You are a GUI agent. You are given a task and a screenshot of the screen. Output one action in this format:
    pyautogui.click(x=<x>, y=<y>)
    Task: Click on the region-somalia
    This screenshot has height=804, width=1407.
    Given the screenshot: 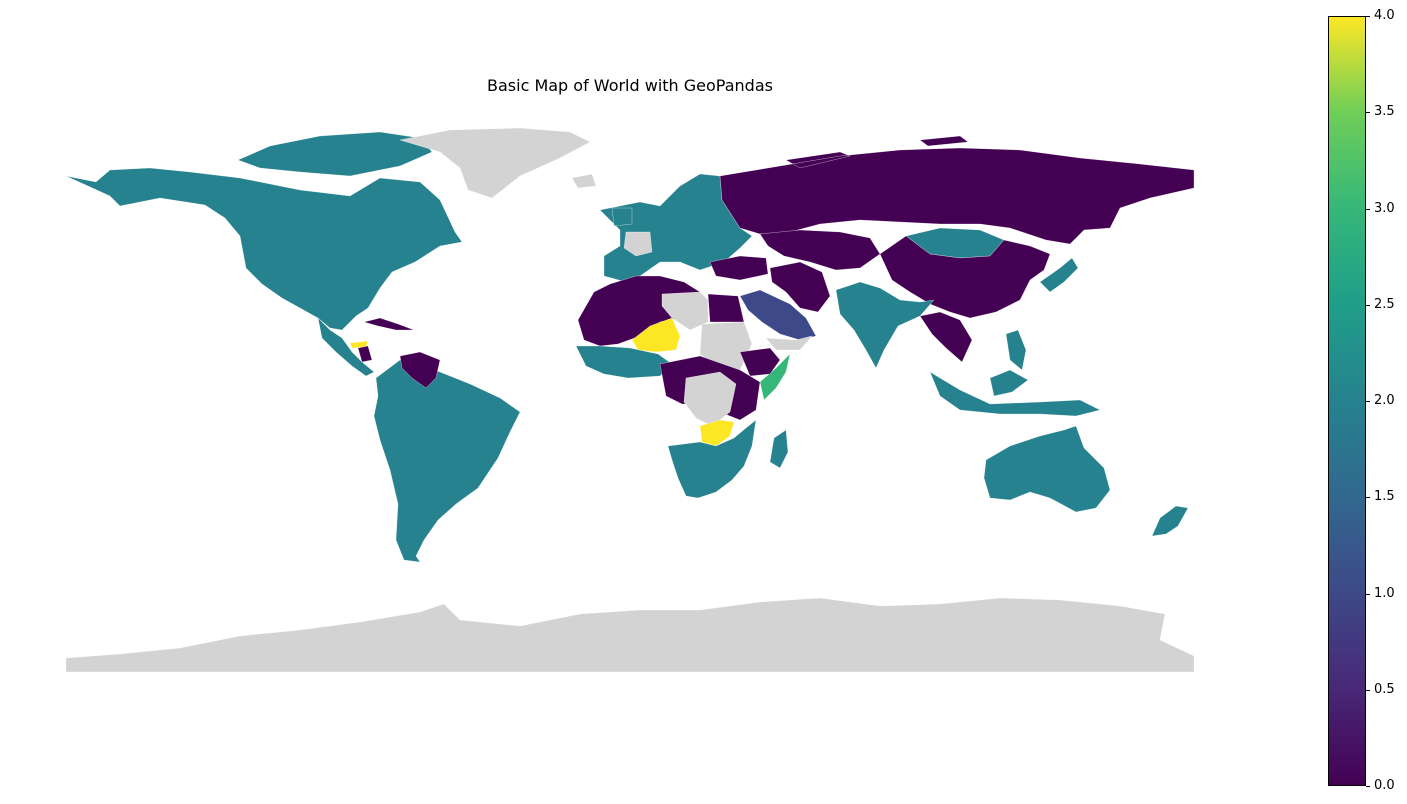 What is the action you would take?
    pyautogui.click(x=775, y=377)
    